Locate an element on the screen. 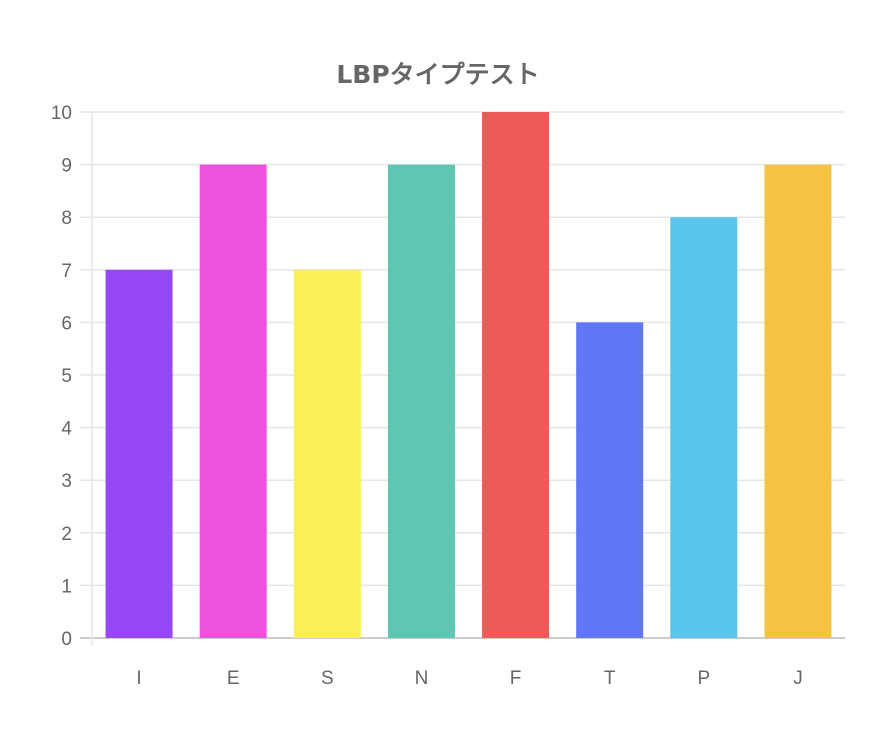 This screenshot has height=750, width=882. bar-T is located at coordinates (610, 480).